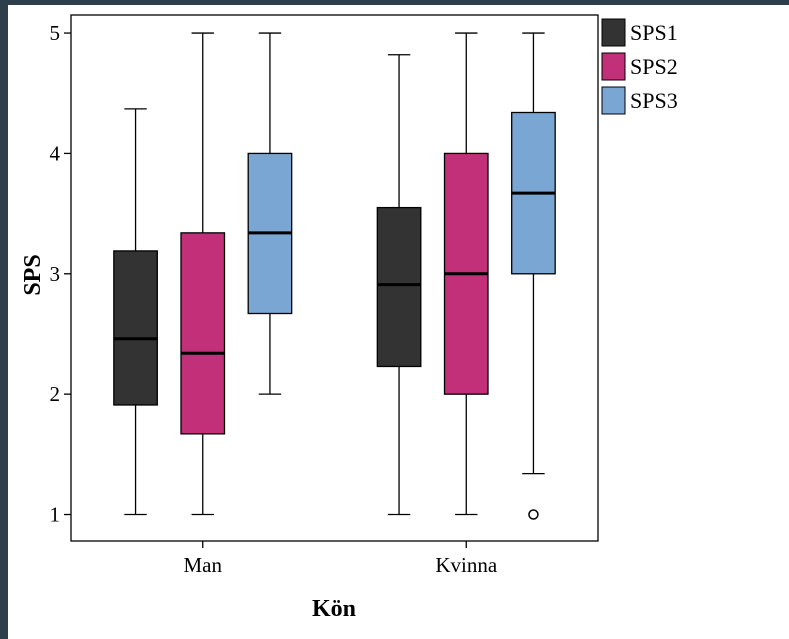 Image resolution: width=789 pixels, height=639 pixels. I want to click on legend-label: SPS2, so click(654, 66).